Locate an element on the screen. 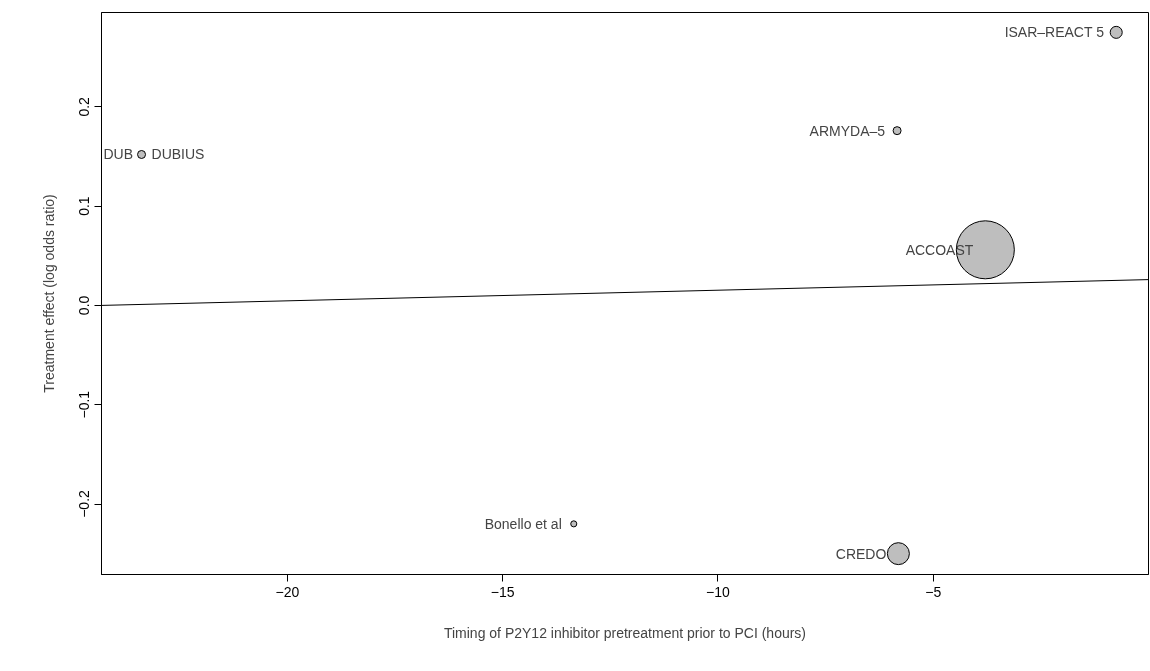 The image size is (1150, 671). annotation: CREDO is located at coordinates (861, 553).